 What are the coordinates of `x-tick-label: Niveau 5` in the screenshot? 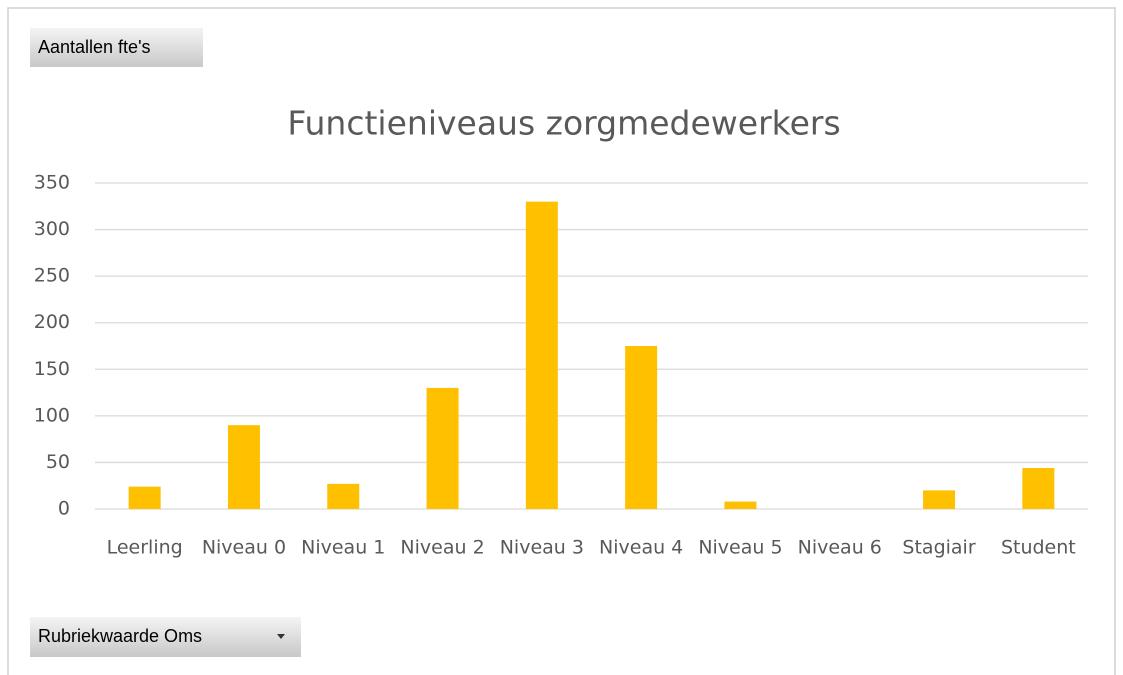 It's located at (740, 548).